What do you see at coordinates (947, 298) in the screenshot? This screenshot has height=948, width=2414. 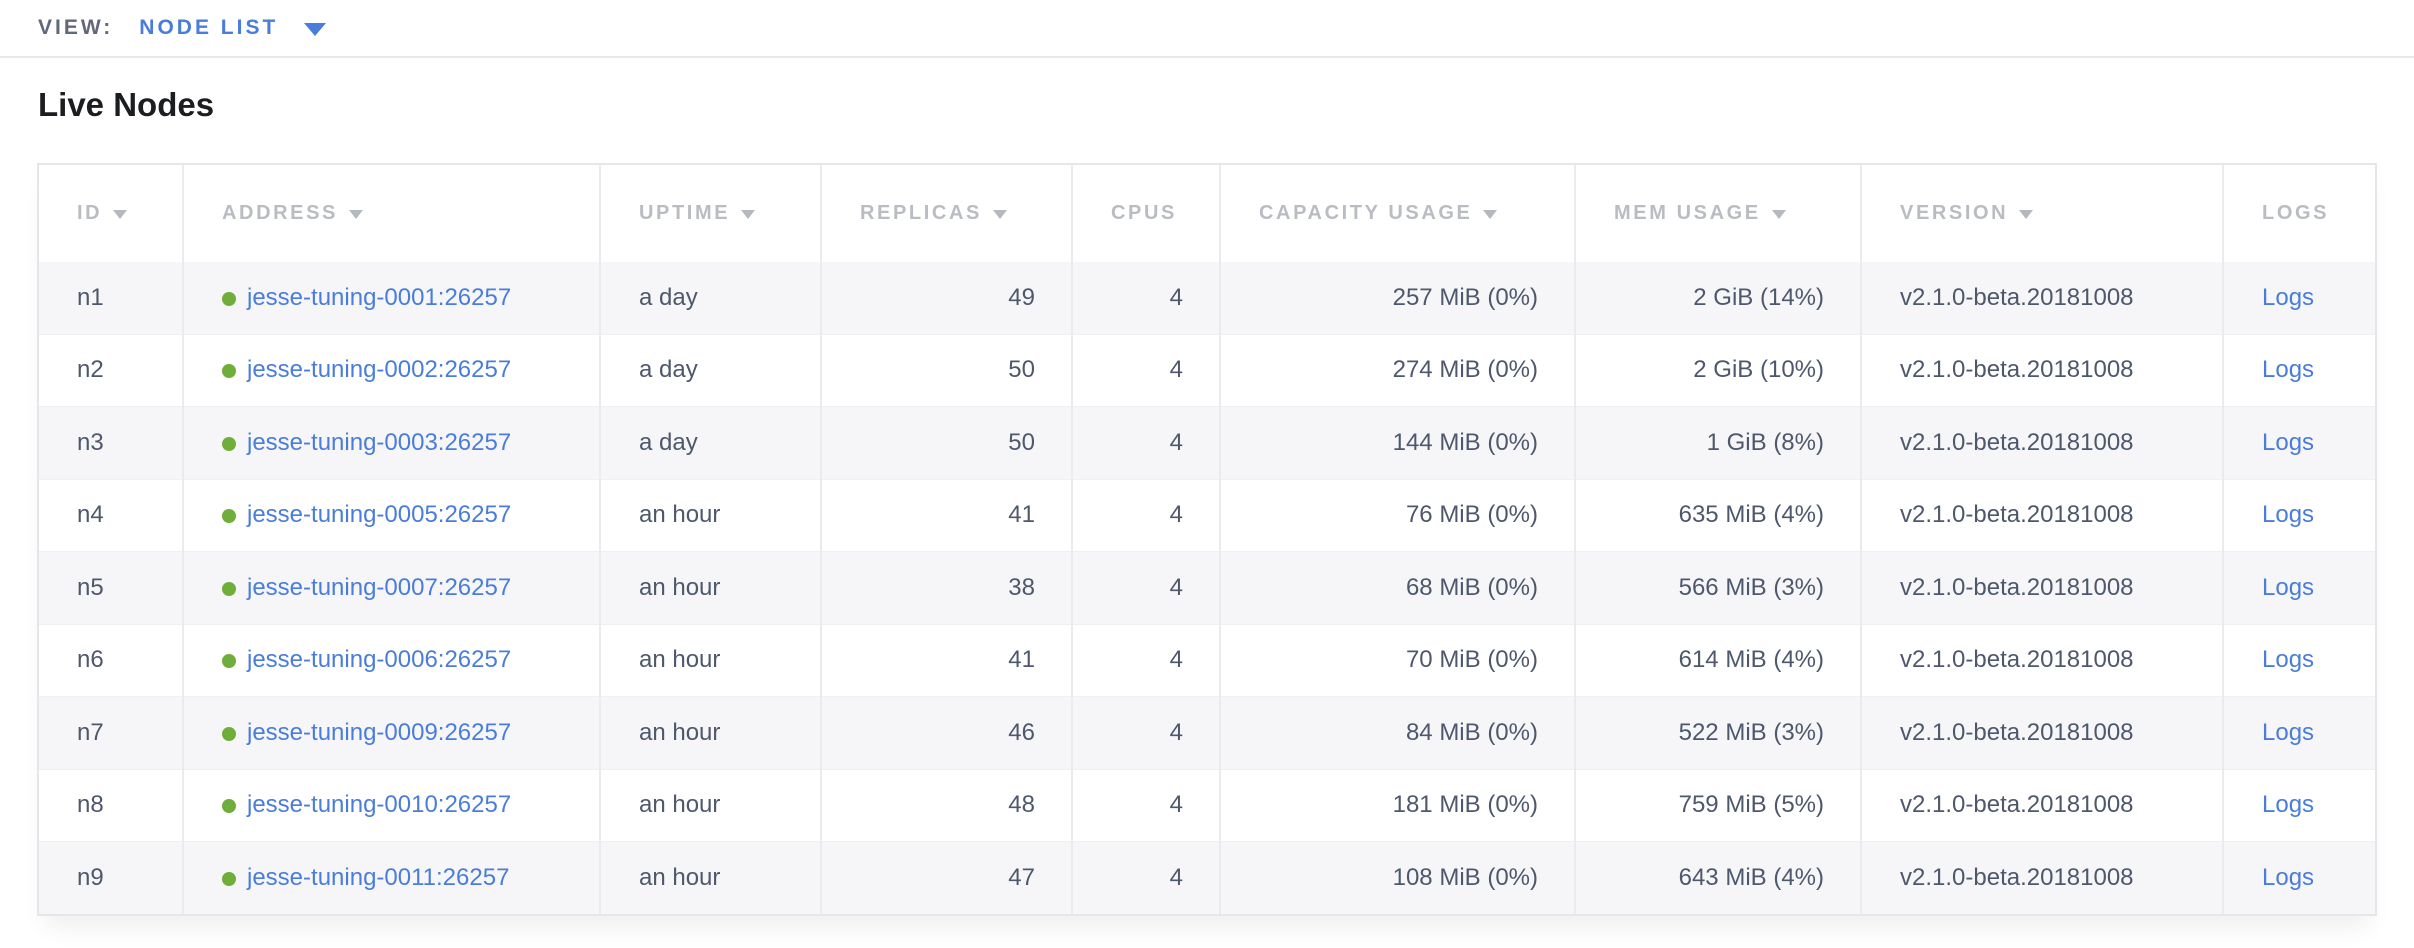 I see `replicas-cell: 49` at bounding box center [947, 298].